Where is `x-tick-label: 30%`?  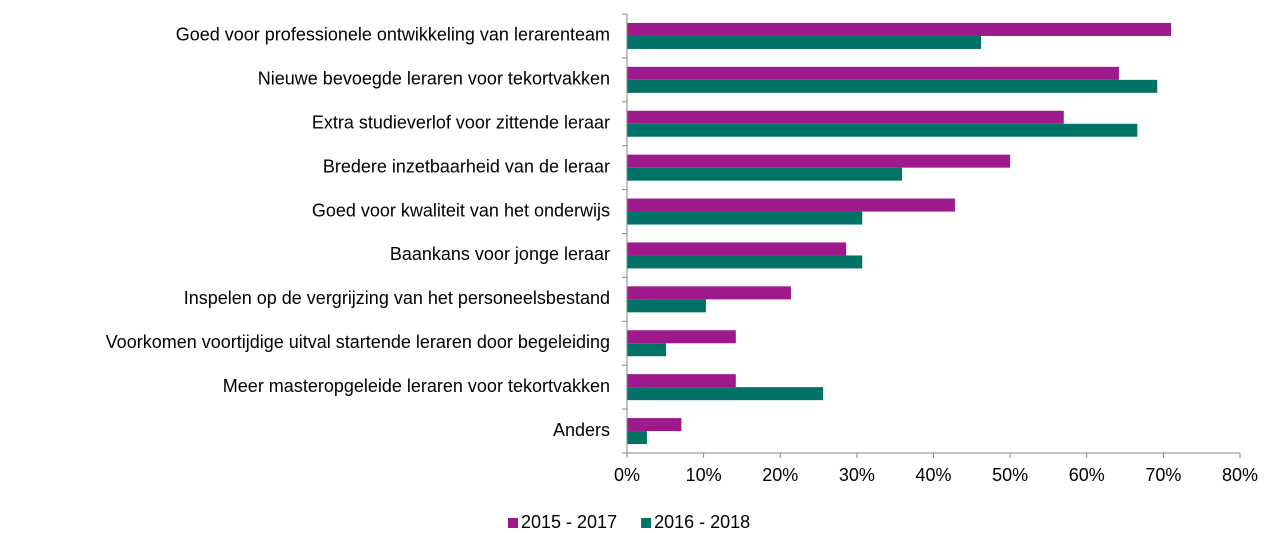 x-tick-label: 30% is located at coordinates (857, 475).